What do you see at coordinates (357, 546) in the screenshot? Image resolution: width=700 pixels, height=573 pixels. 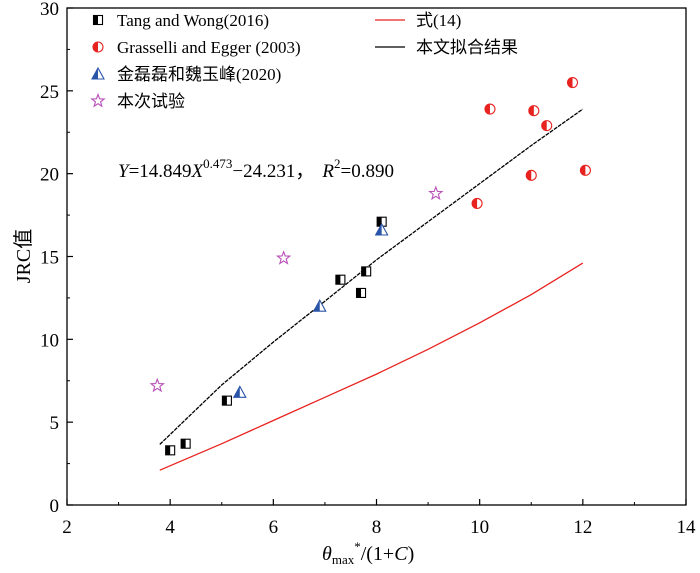 I see `x-label-sup: *` at bounding box center [357, 546].